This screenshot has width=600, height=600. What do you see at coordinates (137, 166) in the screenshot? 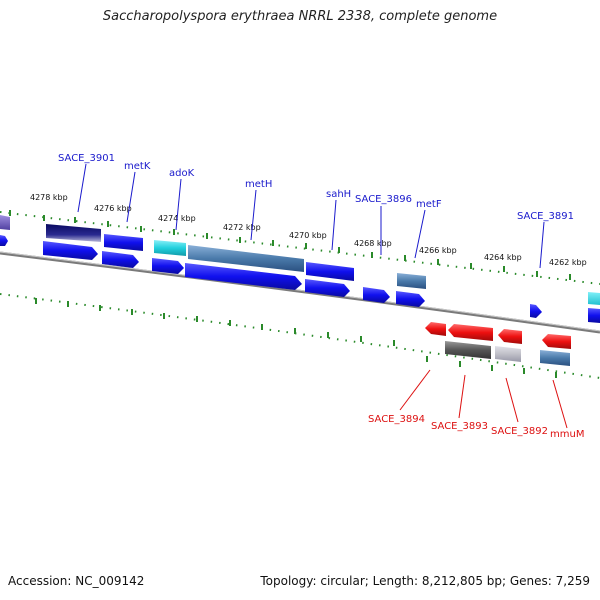
I see `gene-label-metk: metK` at bounding box center [137, 166].